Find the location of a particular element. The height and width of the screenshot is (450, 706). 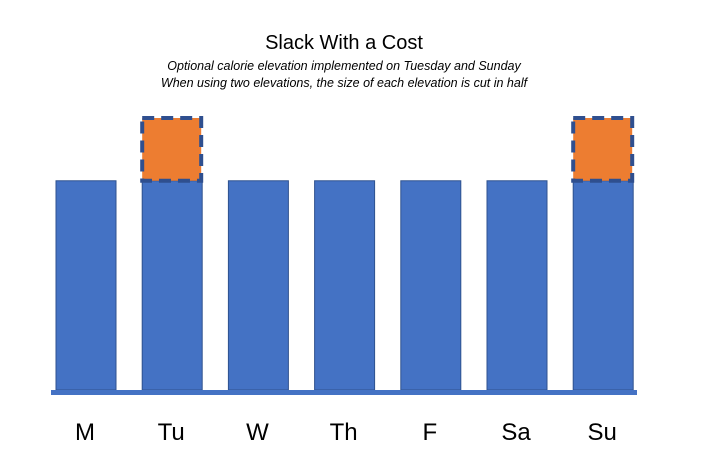

day-label-th: Th is located at coordinates (344, 432).